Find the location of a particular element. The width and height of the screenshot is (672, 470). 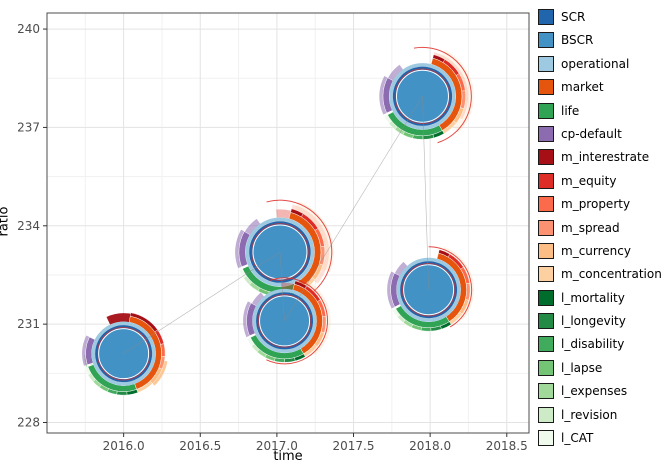

legend-swatch-m_equity is located at coordinates (546, 180).